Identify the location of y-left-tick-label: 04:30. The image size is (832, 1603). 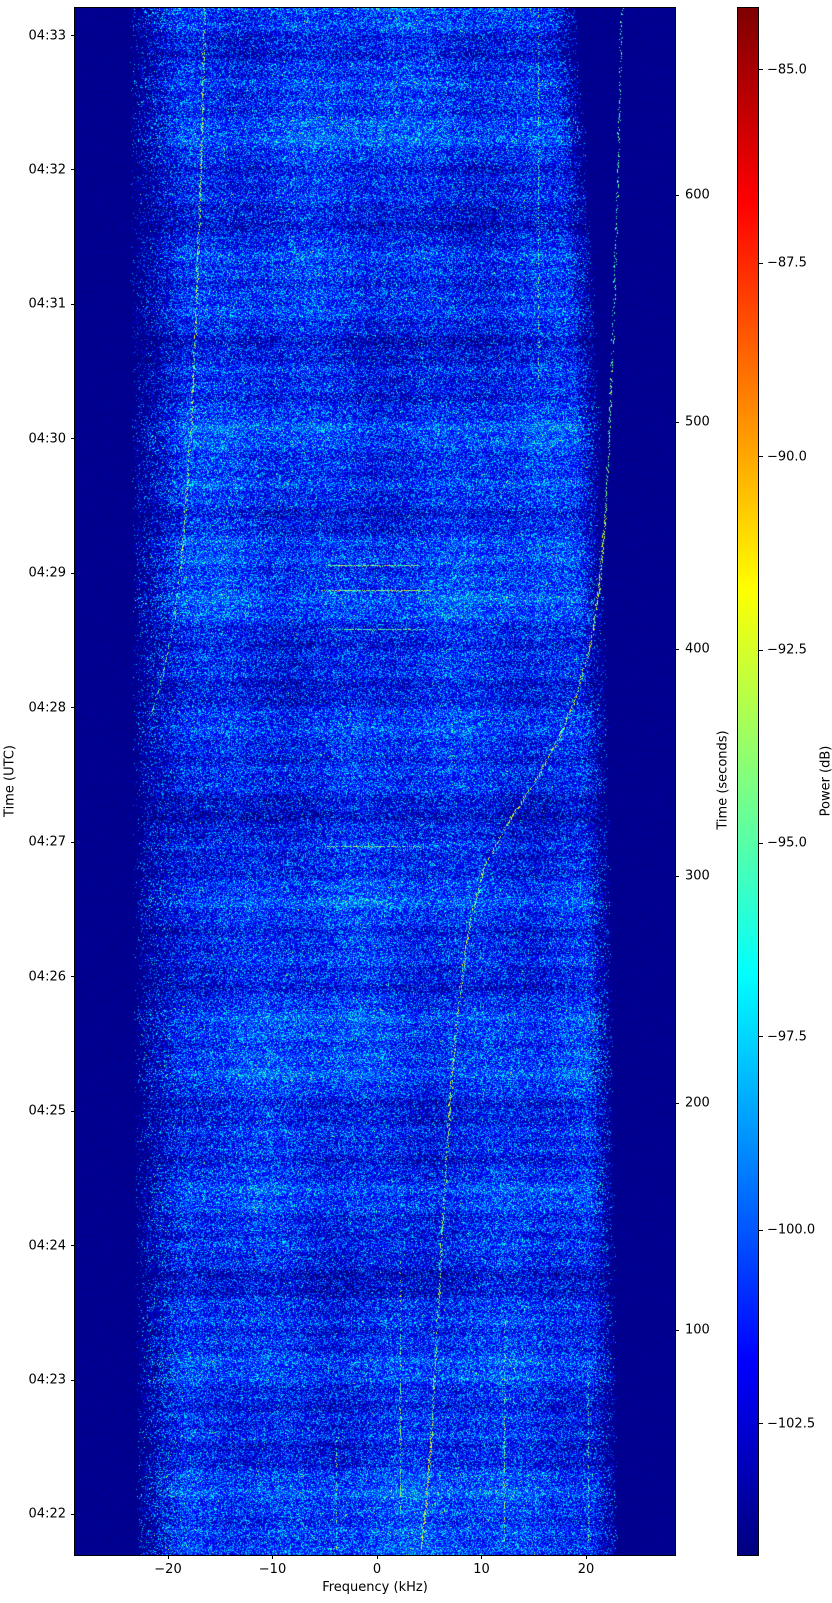
(47, 439).